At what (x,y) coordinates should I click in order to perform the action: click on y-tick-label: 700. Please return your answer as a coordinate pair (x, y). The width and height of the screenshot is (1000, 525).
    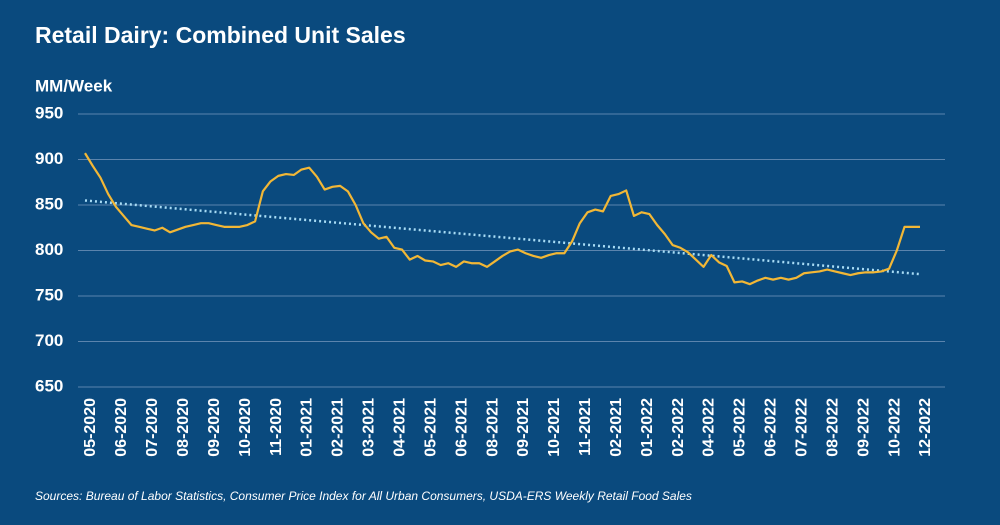
    Looking at the image, I should click on (49, 340).